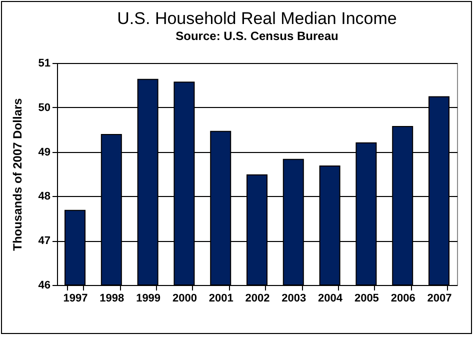 The height and width of the screenshot is (337, 475). What do you see at coordinates (257, 18) in the screenshot?
I see `chart-title: U.S. Household Real Median Income` at bounding box center [257, 18].